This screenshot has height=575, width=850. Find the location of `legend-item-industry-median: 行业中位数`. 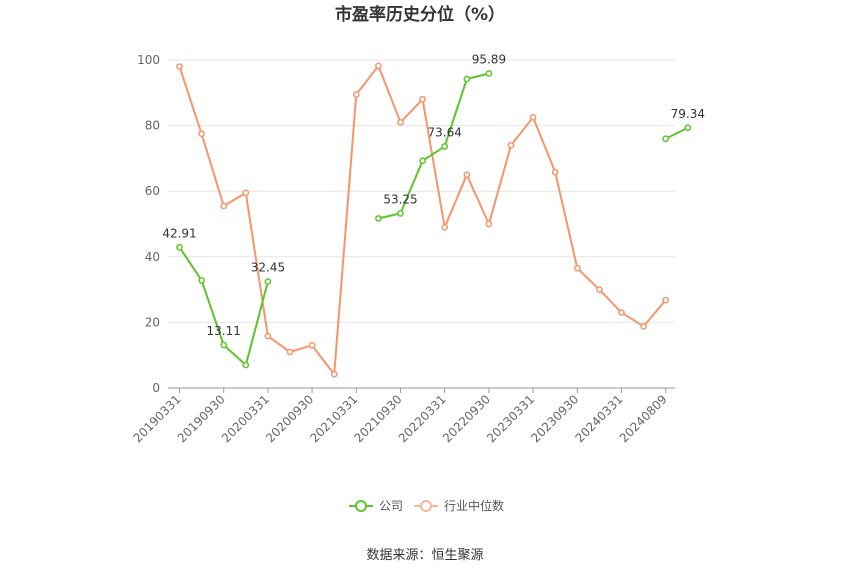

legend-item-industry-median: 行业中位数 is located at coordinates (459, 505).